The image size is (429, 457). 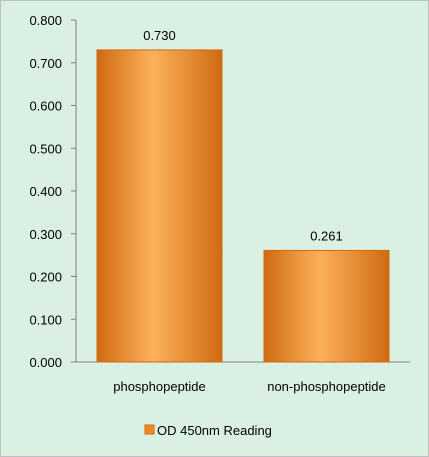 I want to click on x-axis-categories: phosphopeptide non-phosphopeptide, so click(x=249, y=386).